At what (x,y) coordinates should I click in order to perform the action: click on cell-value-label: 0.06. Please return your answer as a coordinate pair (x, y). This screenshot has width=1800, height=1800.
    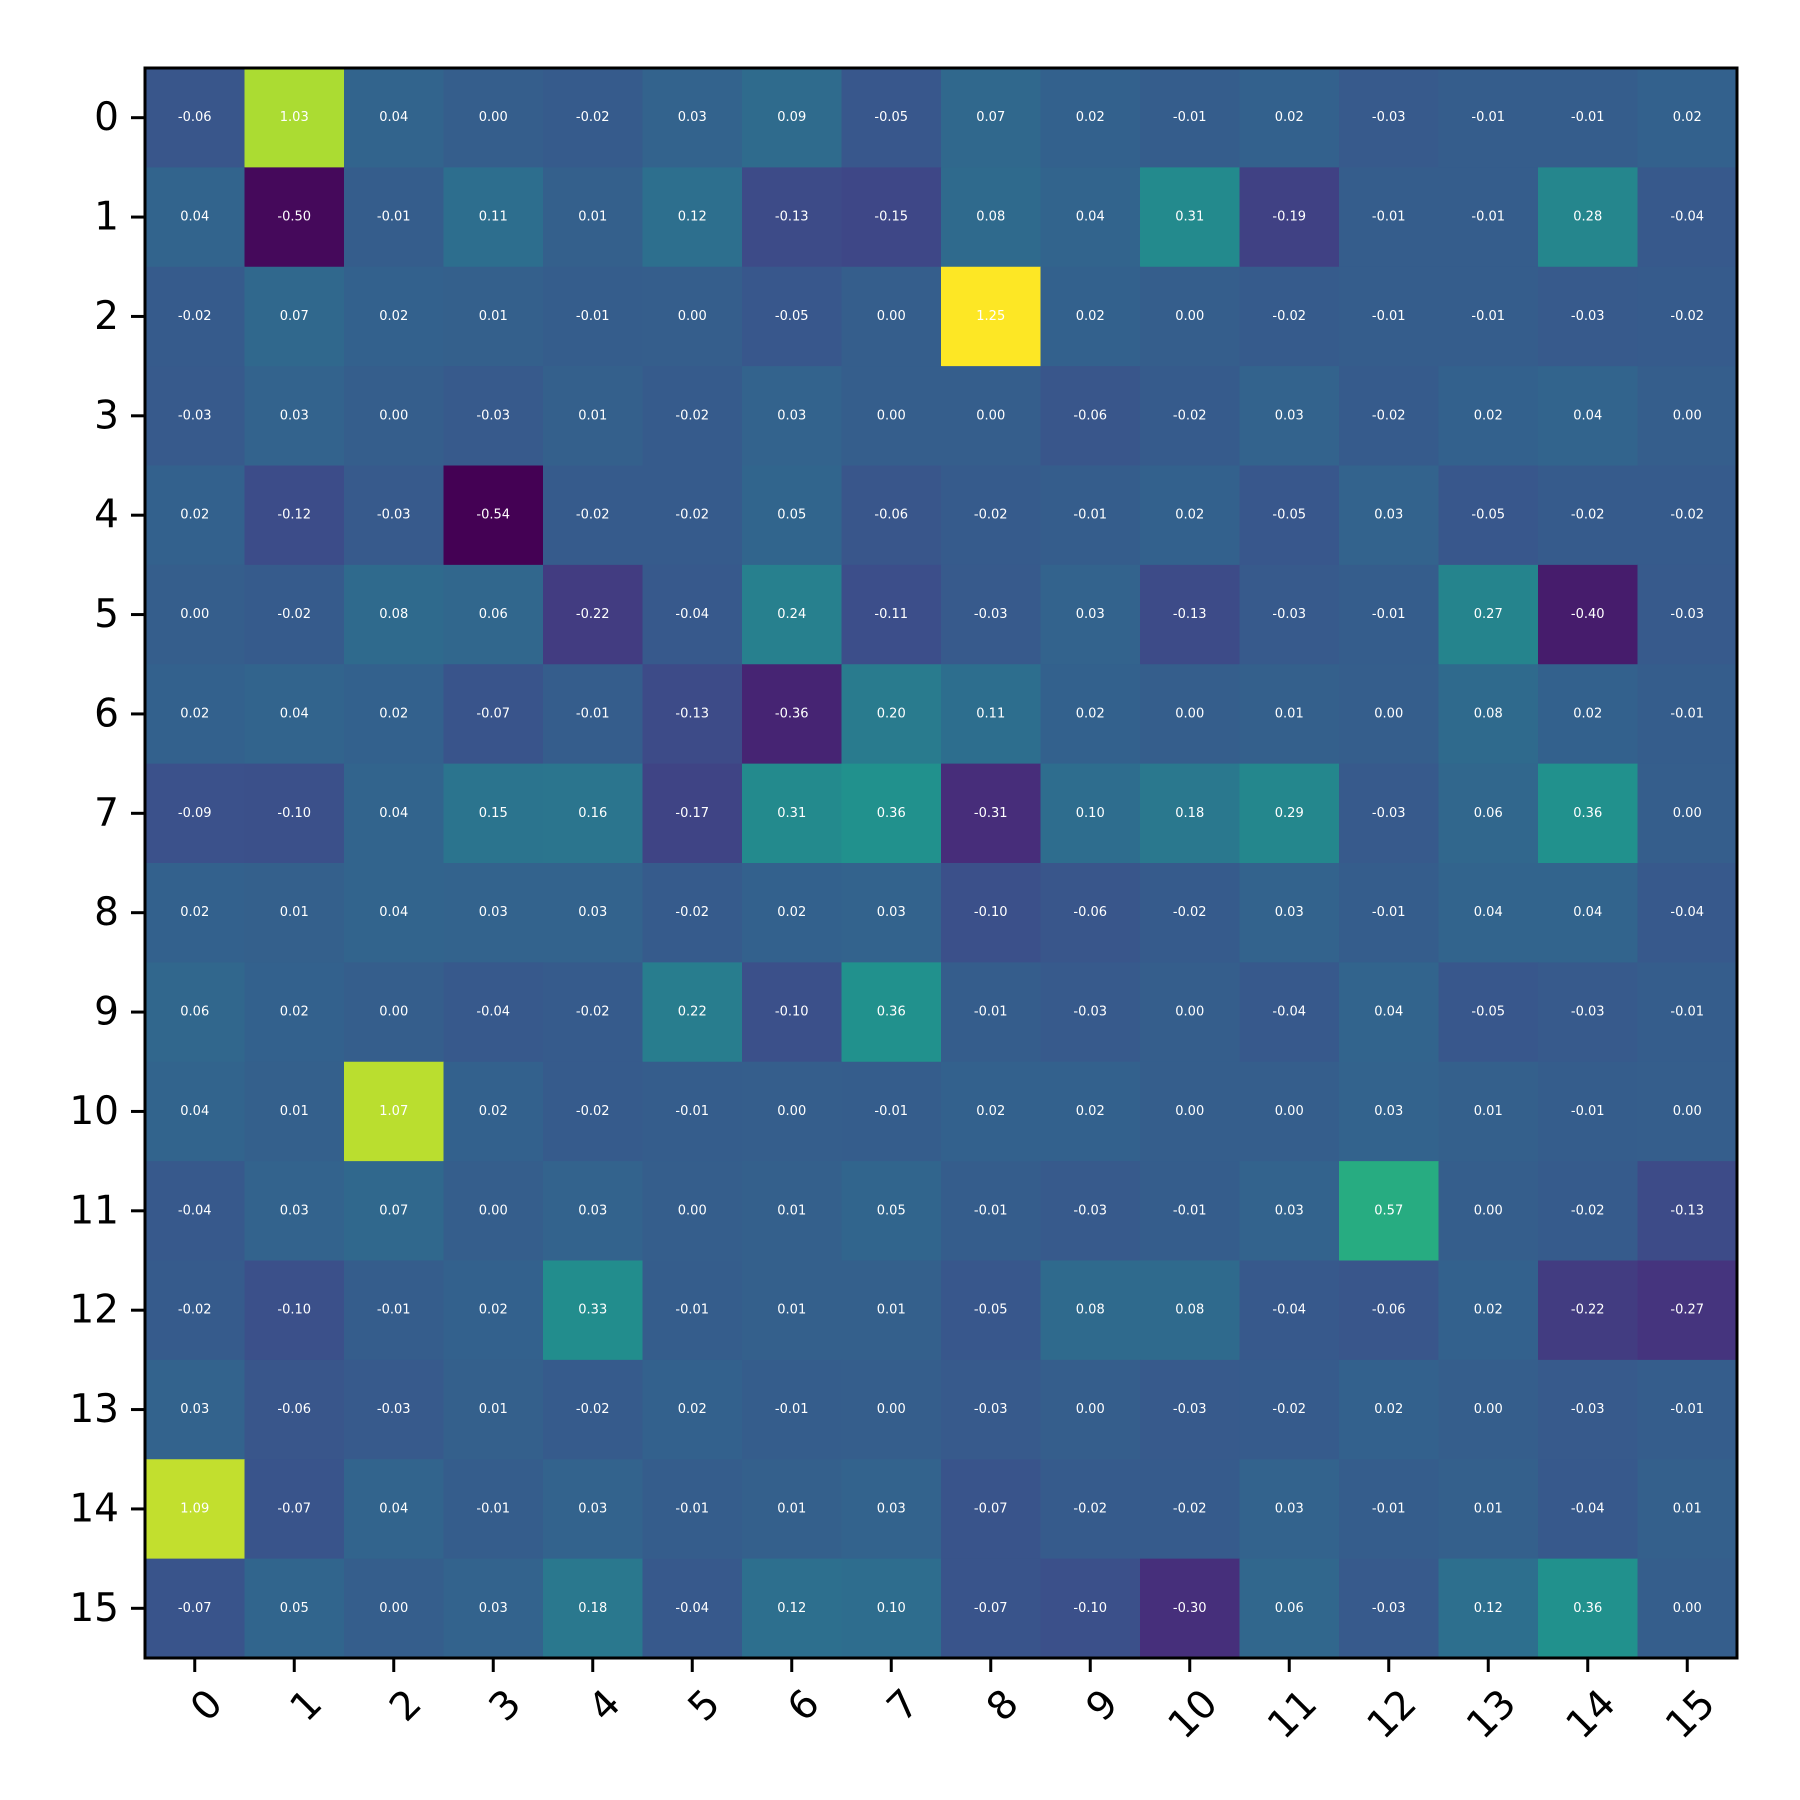
    Looking at the image, I should click on (1289, 1608).